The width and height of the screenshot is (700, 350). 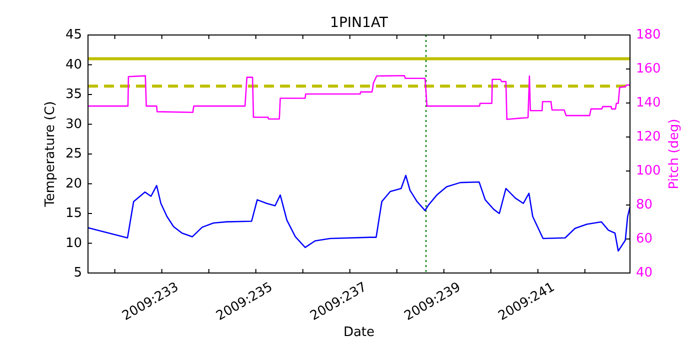 What do you see at coordinates (648, 69) in the screenshot?
I see `y2-tick-label: 160` at bounding box center [648, 69].